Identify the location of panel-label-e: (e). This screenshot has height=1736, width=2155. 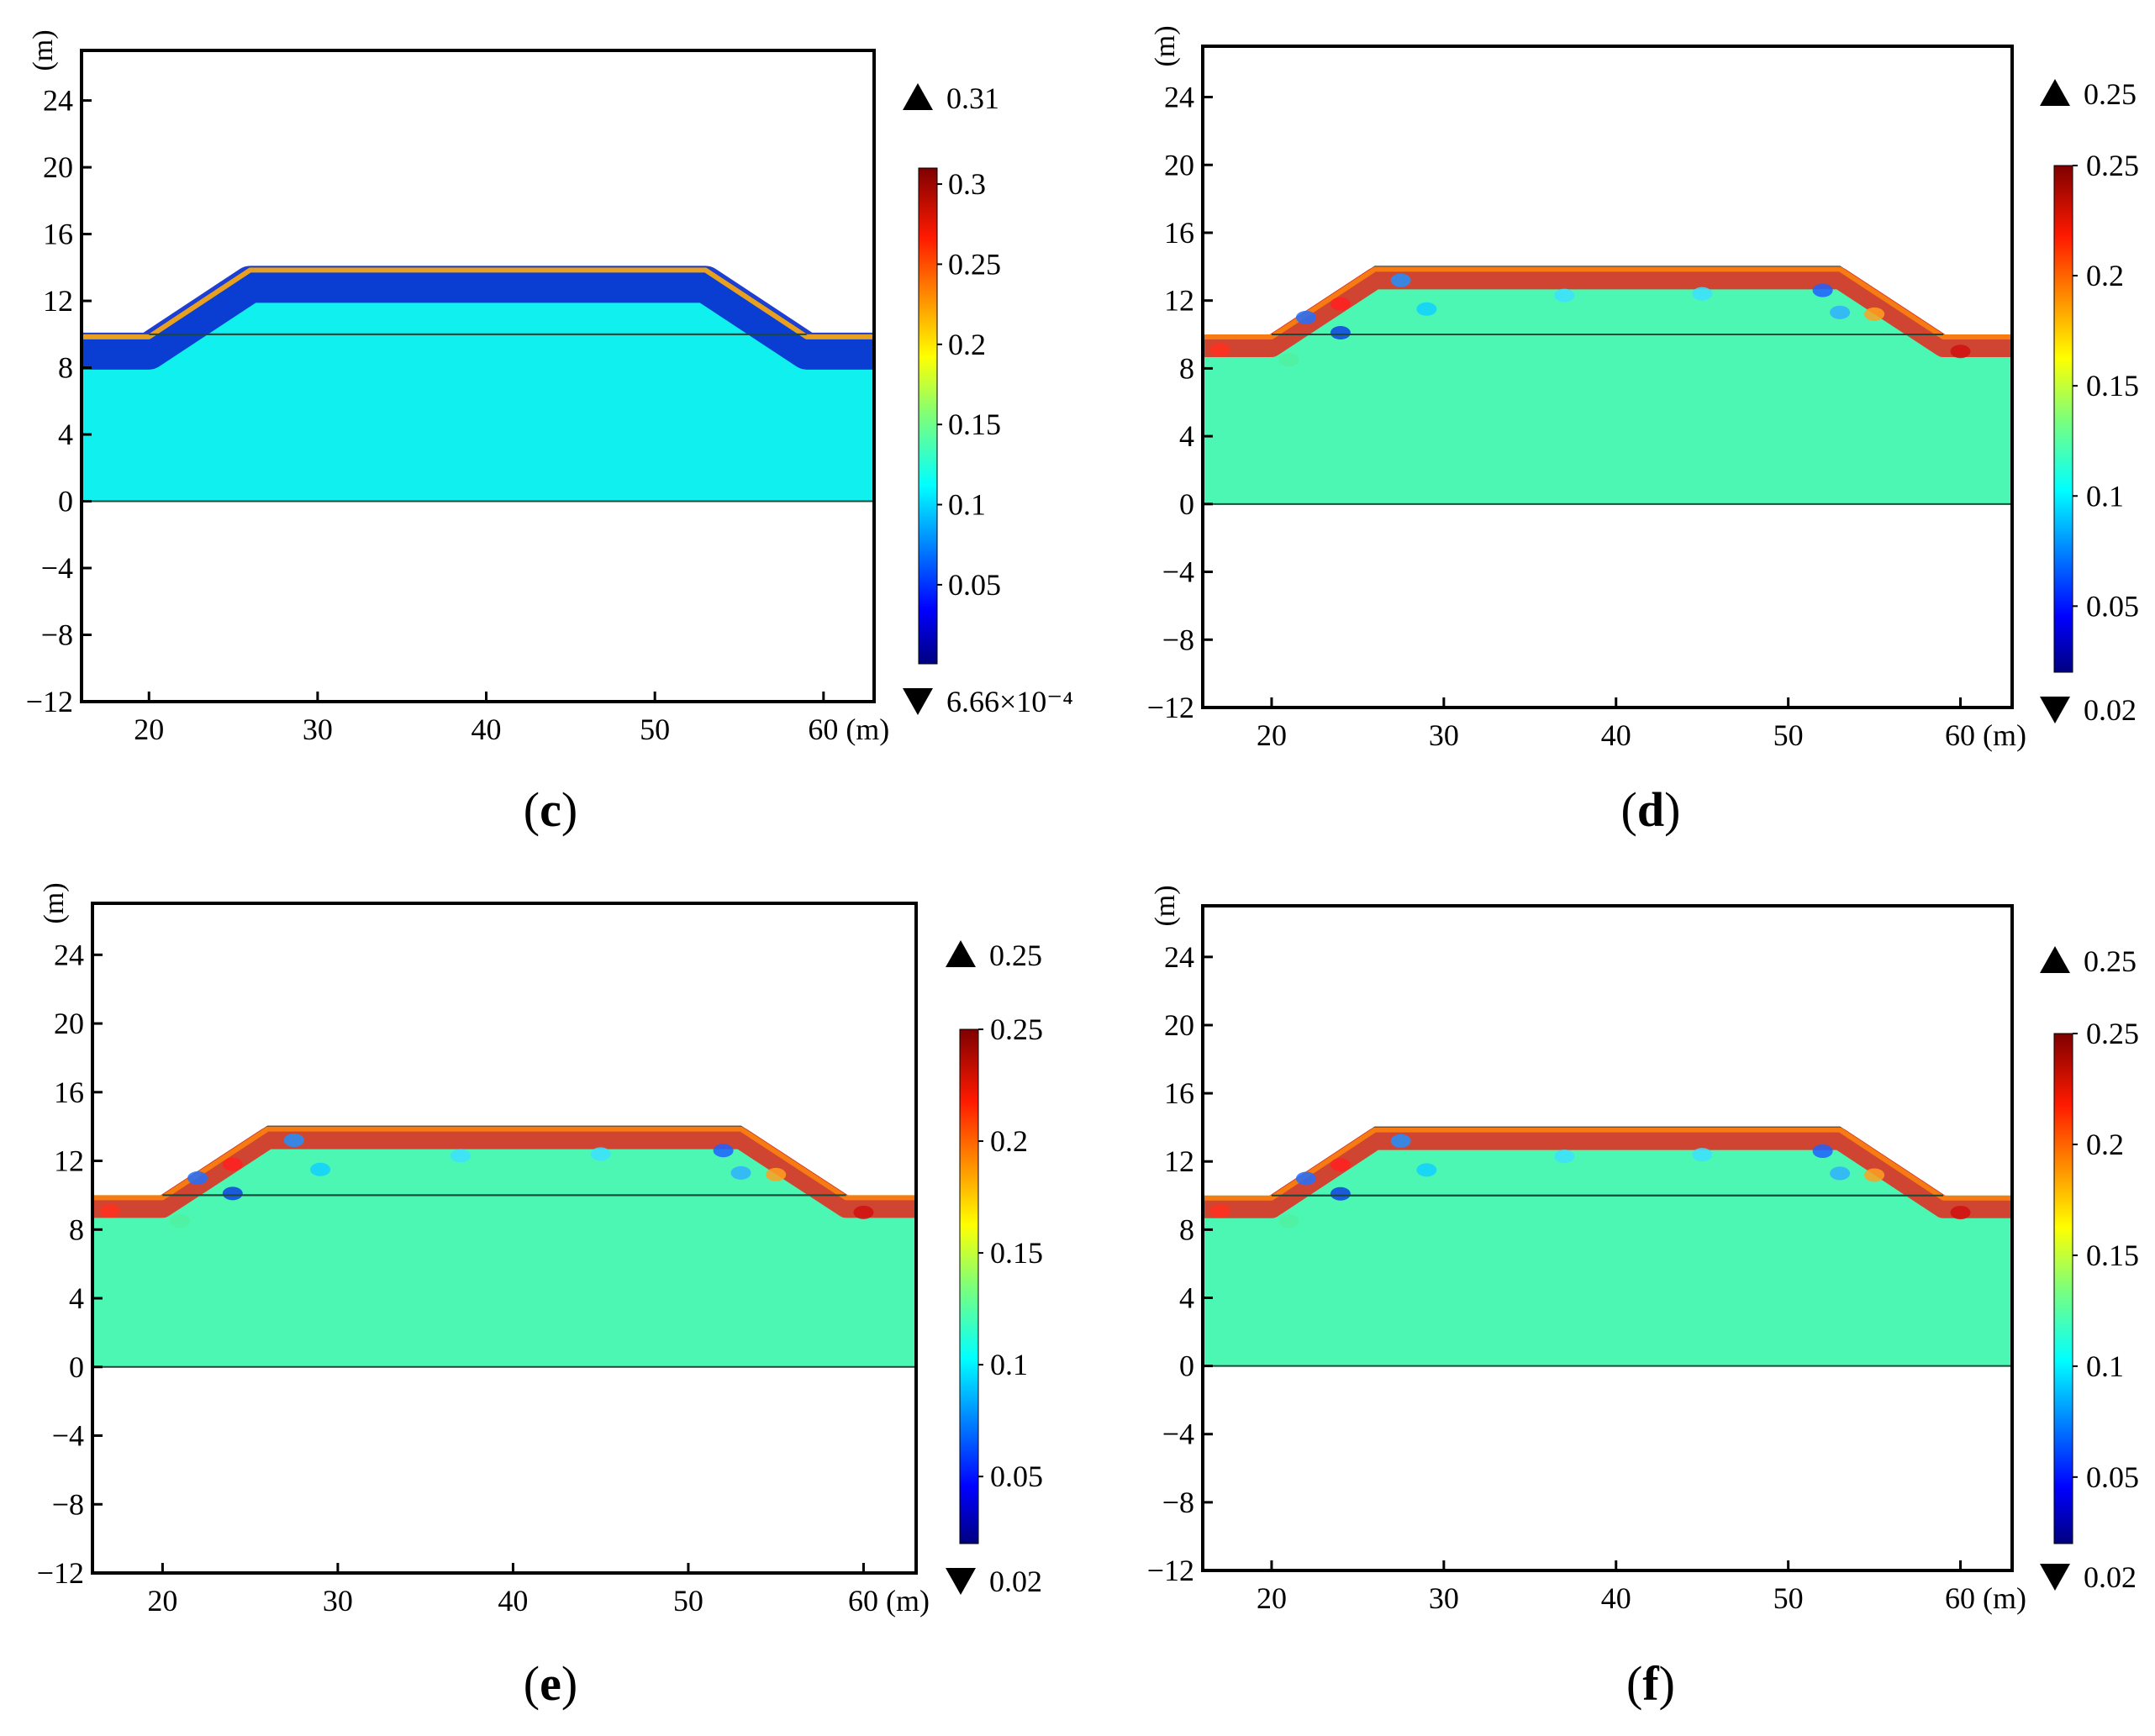
(550, 1683).